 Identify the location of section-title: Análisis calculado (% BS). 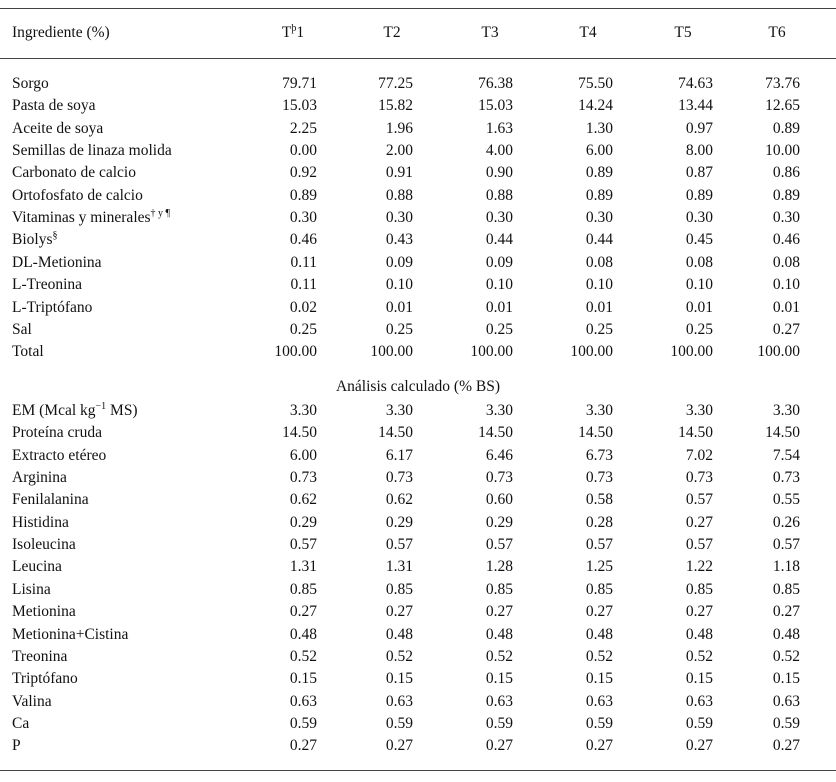
(418, 387).